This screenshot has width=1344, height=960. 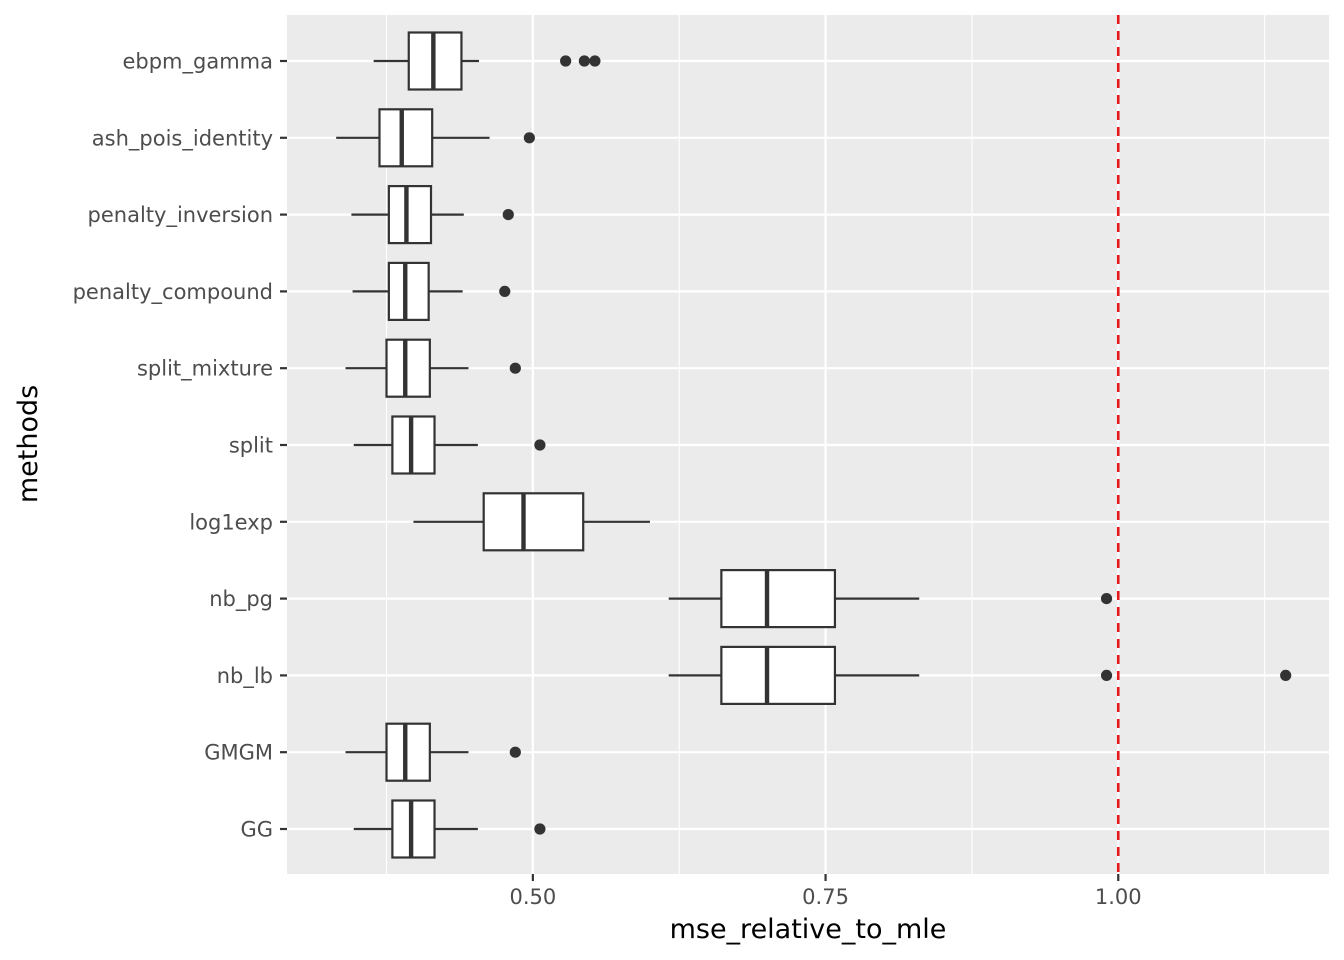 I want to click on x-tick-label: 0.75, so click(x=825, y=897).